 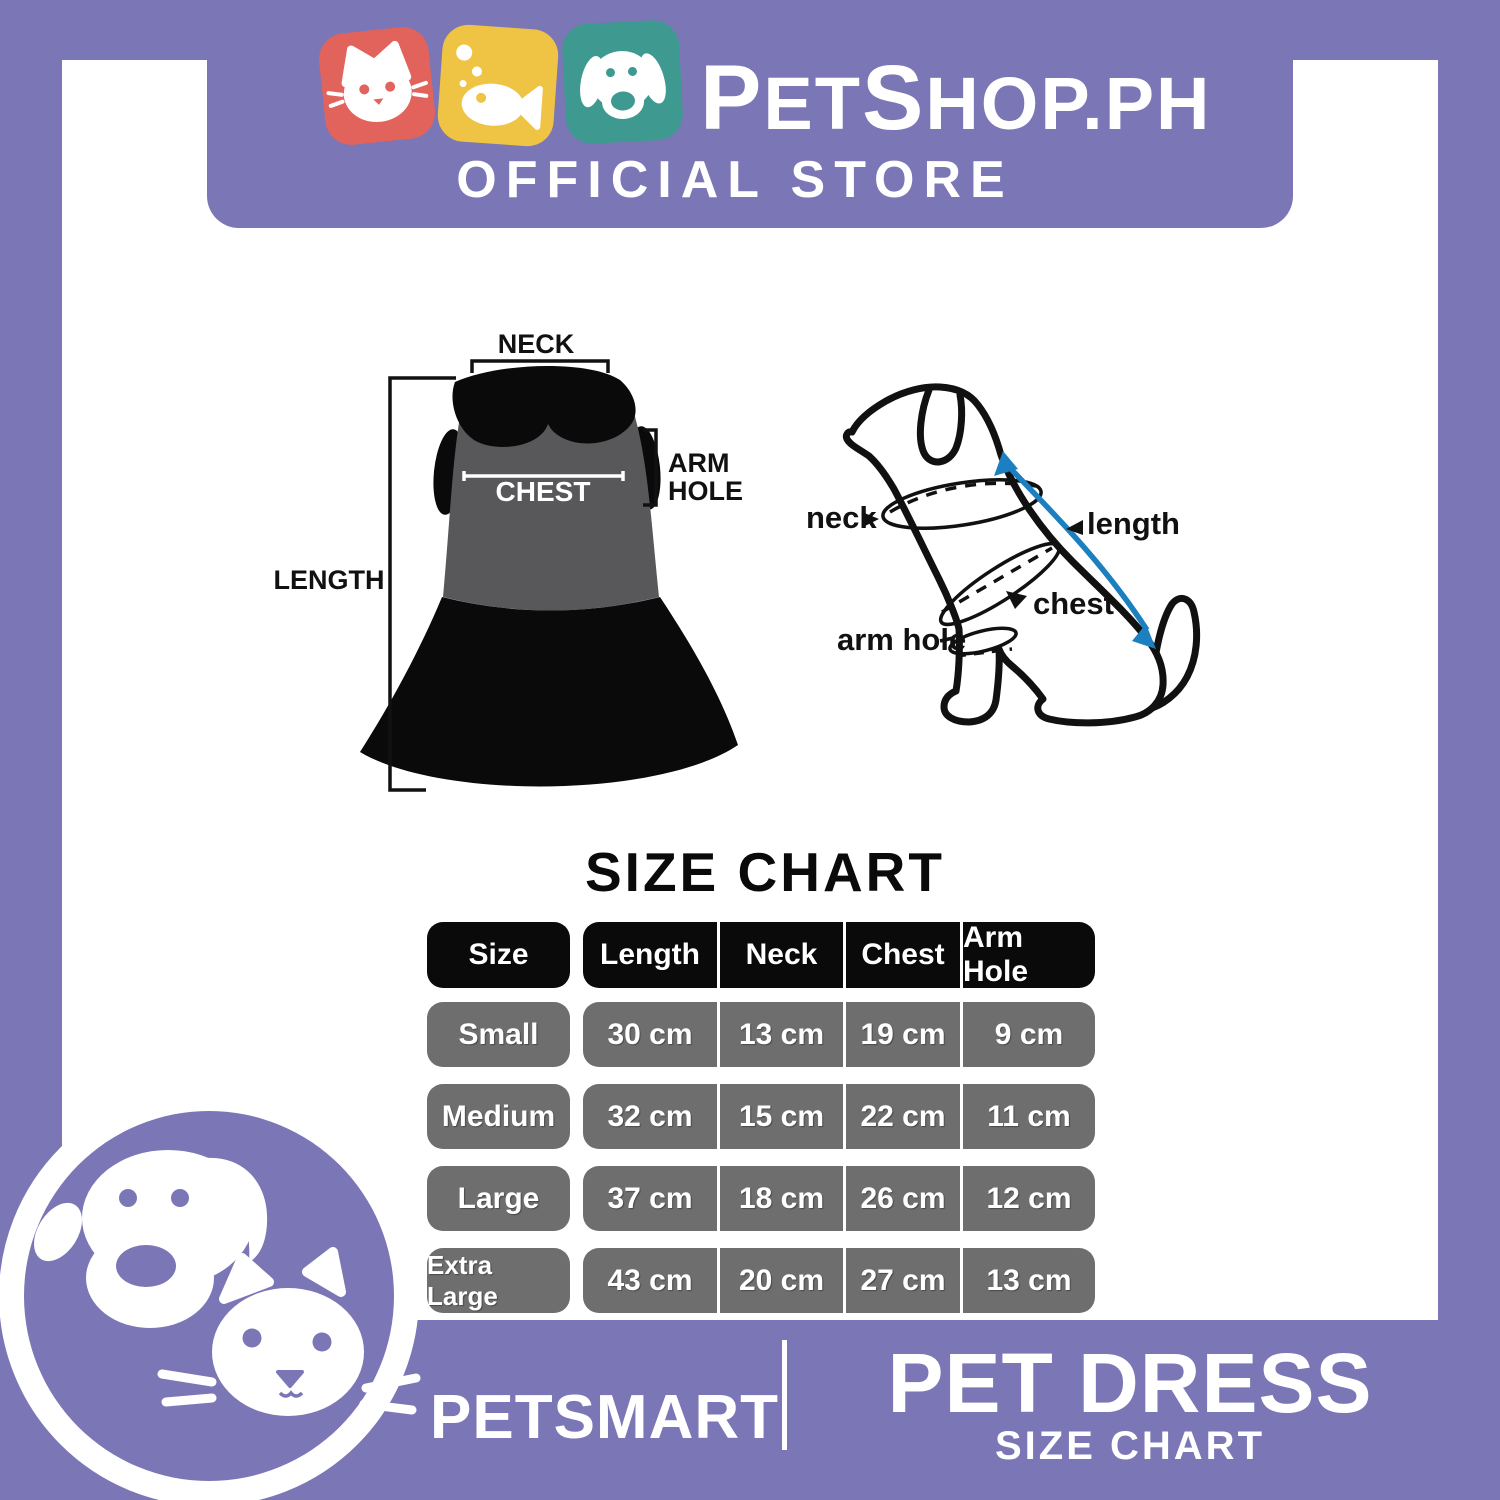 What do you see at coordinates (650, 955) in the screenshot?
I see `header-cell-length: Length` at bounding box center [650, 955].